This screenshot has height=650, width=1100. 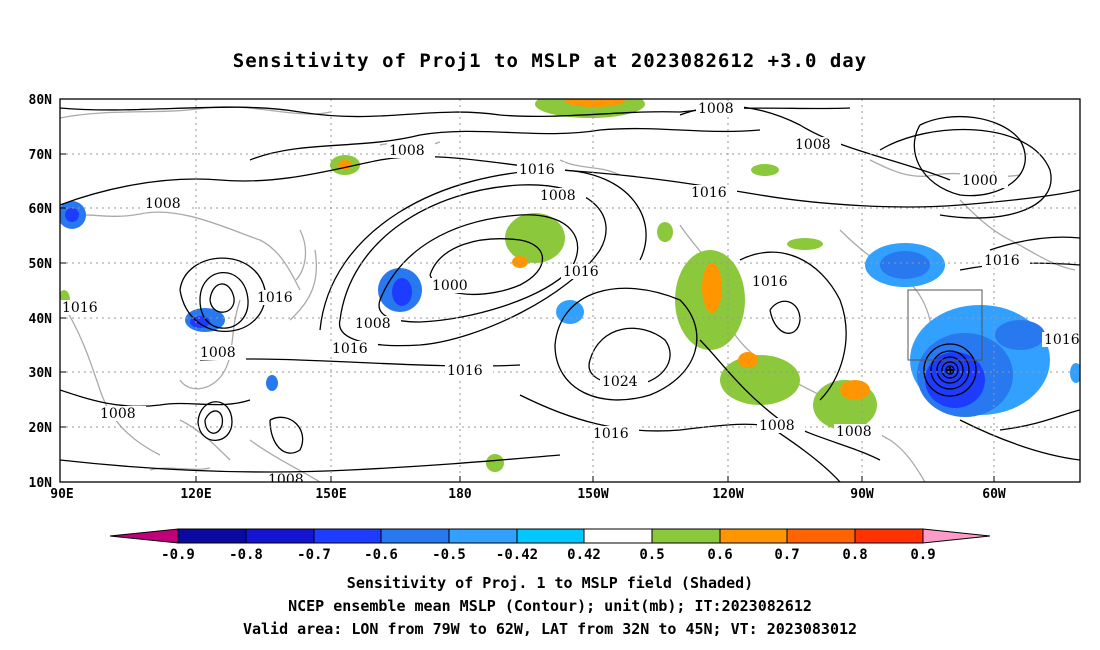 What do you see at coordinates (945, 325) in the screenshot?
I see `valid-area-box` at bounding box center [945, 325].